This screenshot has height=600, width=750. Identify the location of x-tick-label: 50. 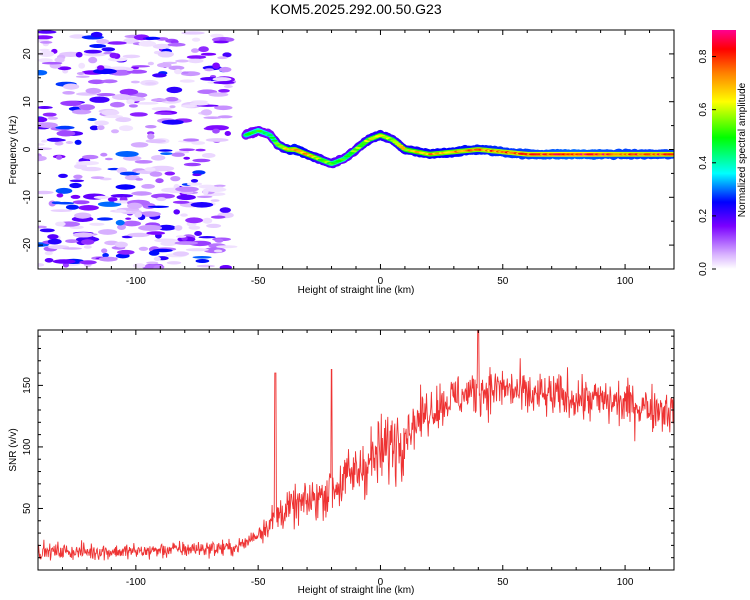
(503, 281).